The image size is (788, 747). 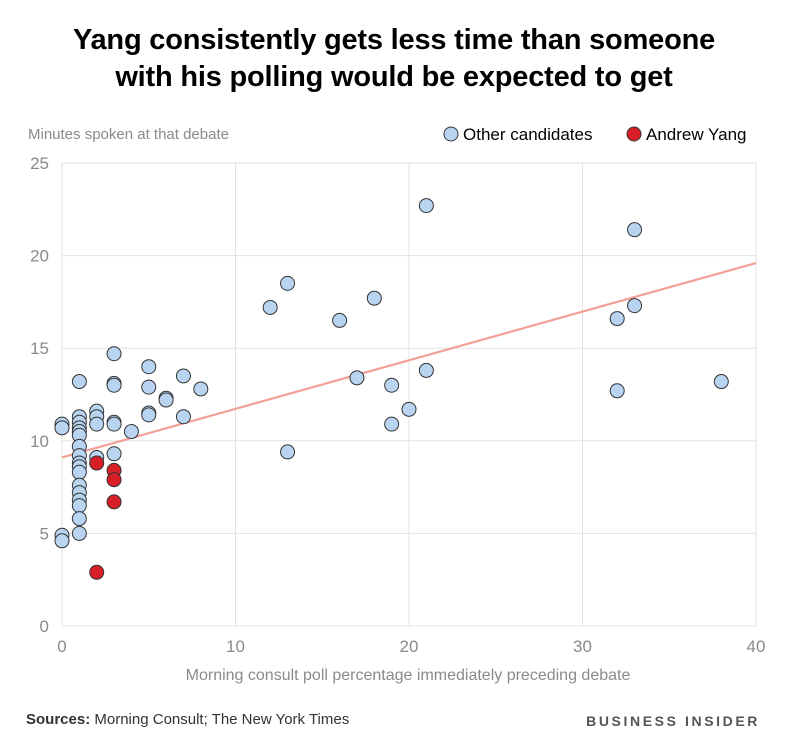 What do you see at coordinates (582, 646) in the screenshot?
I see `x-tick-label: 30` at bounding box center [582, 646].